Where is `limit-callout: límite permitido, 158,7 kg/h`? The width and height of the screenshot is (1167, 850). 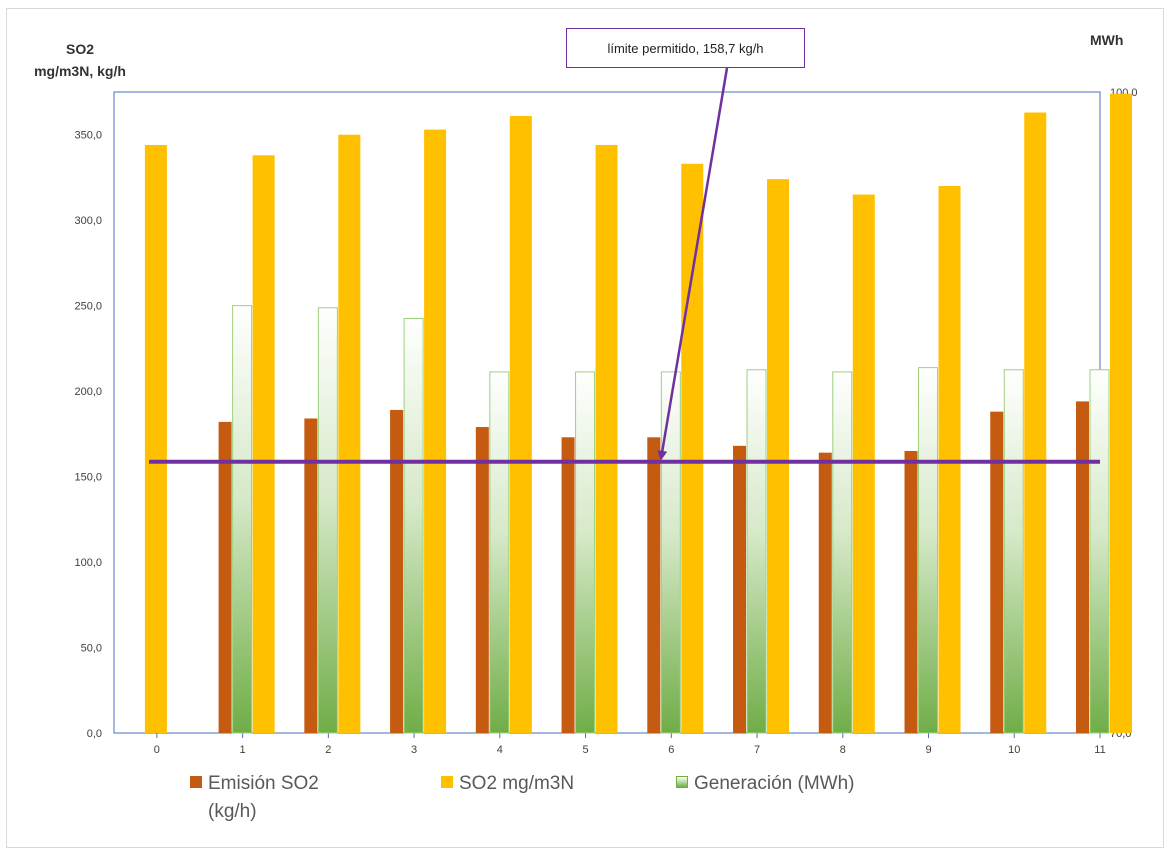
limit-callout: límite permitido, 158,7 kg/h is located at coordinates (685, 48).